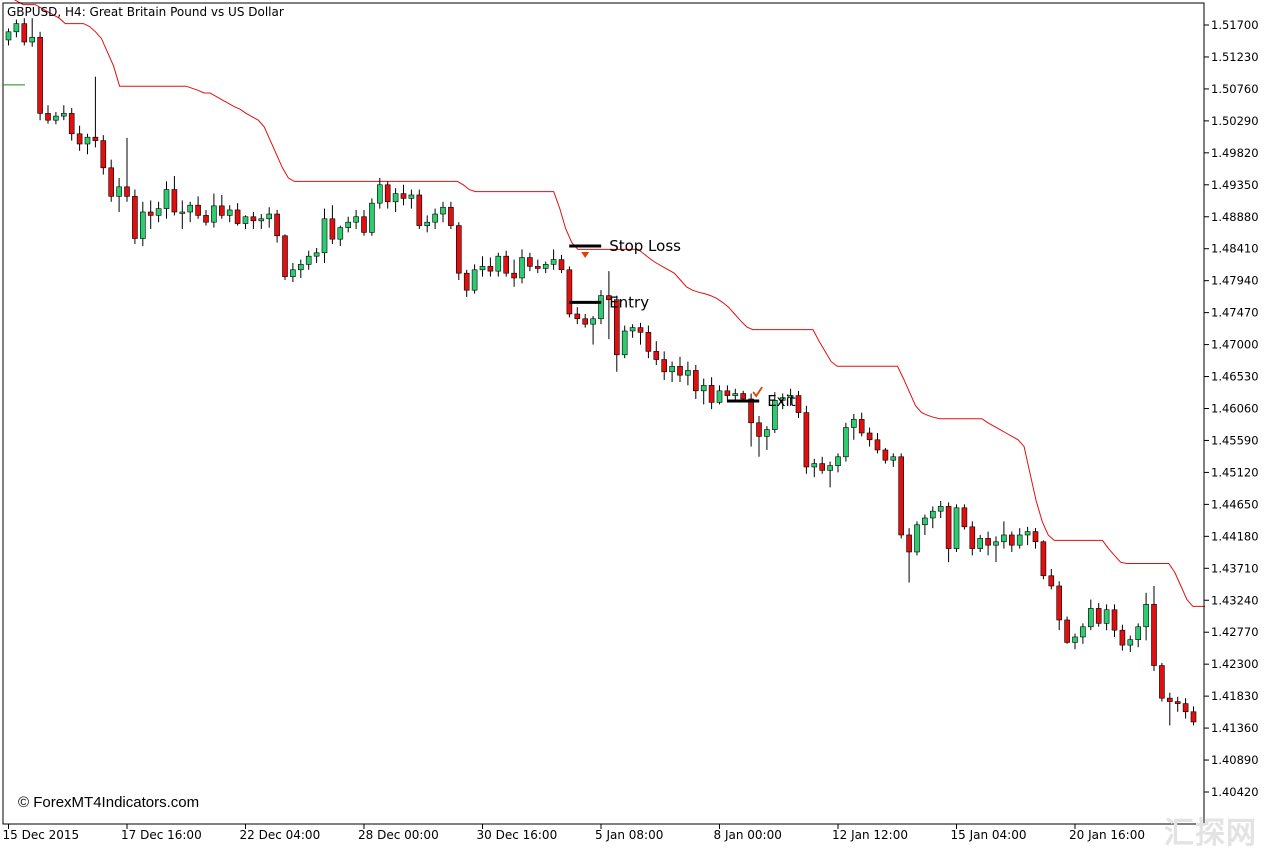 The image size is (1275, 853). What do you see at coordinates (398, 835) in the screenshot?
I see `x-tick-label: 28 Dec 00:00` at bounding box center [398, 835].